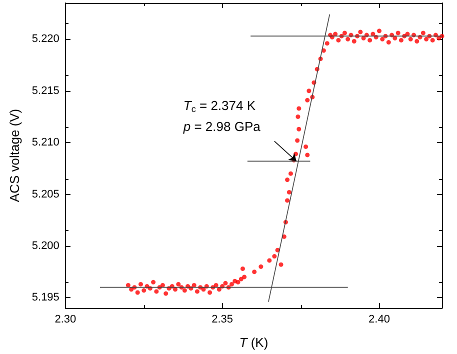 This screenshot has height=354, width=457. I want to click on x-tick-label: 2.35, so click(223, 320).